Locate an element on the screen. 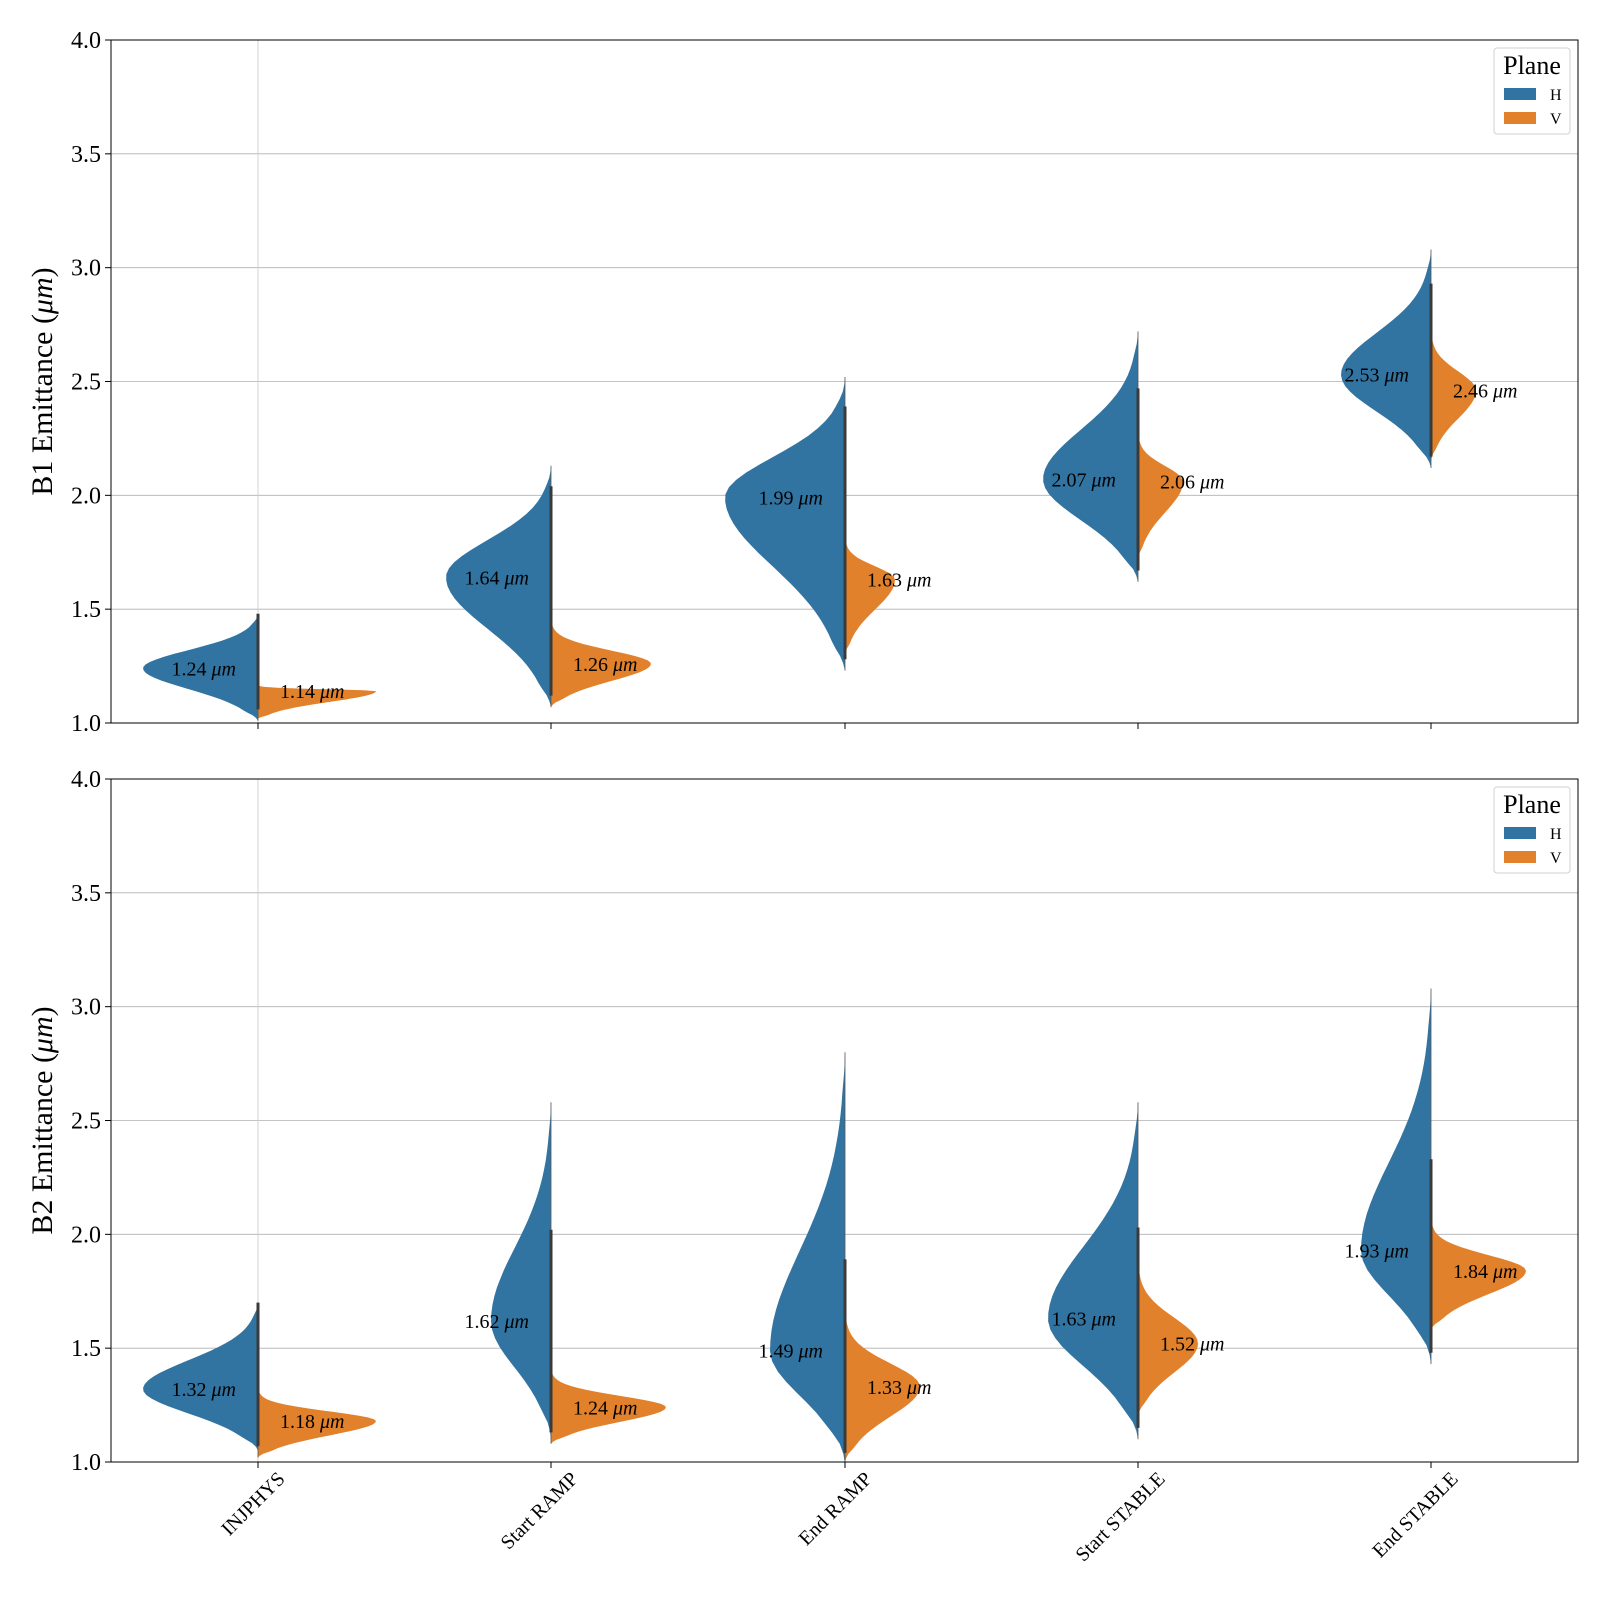  annotation-h-1: 1.62 μm is located at coordinates (497, 1322).